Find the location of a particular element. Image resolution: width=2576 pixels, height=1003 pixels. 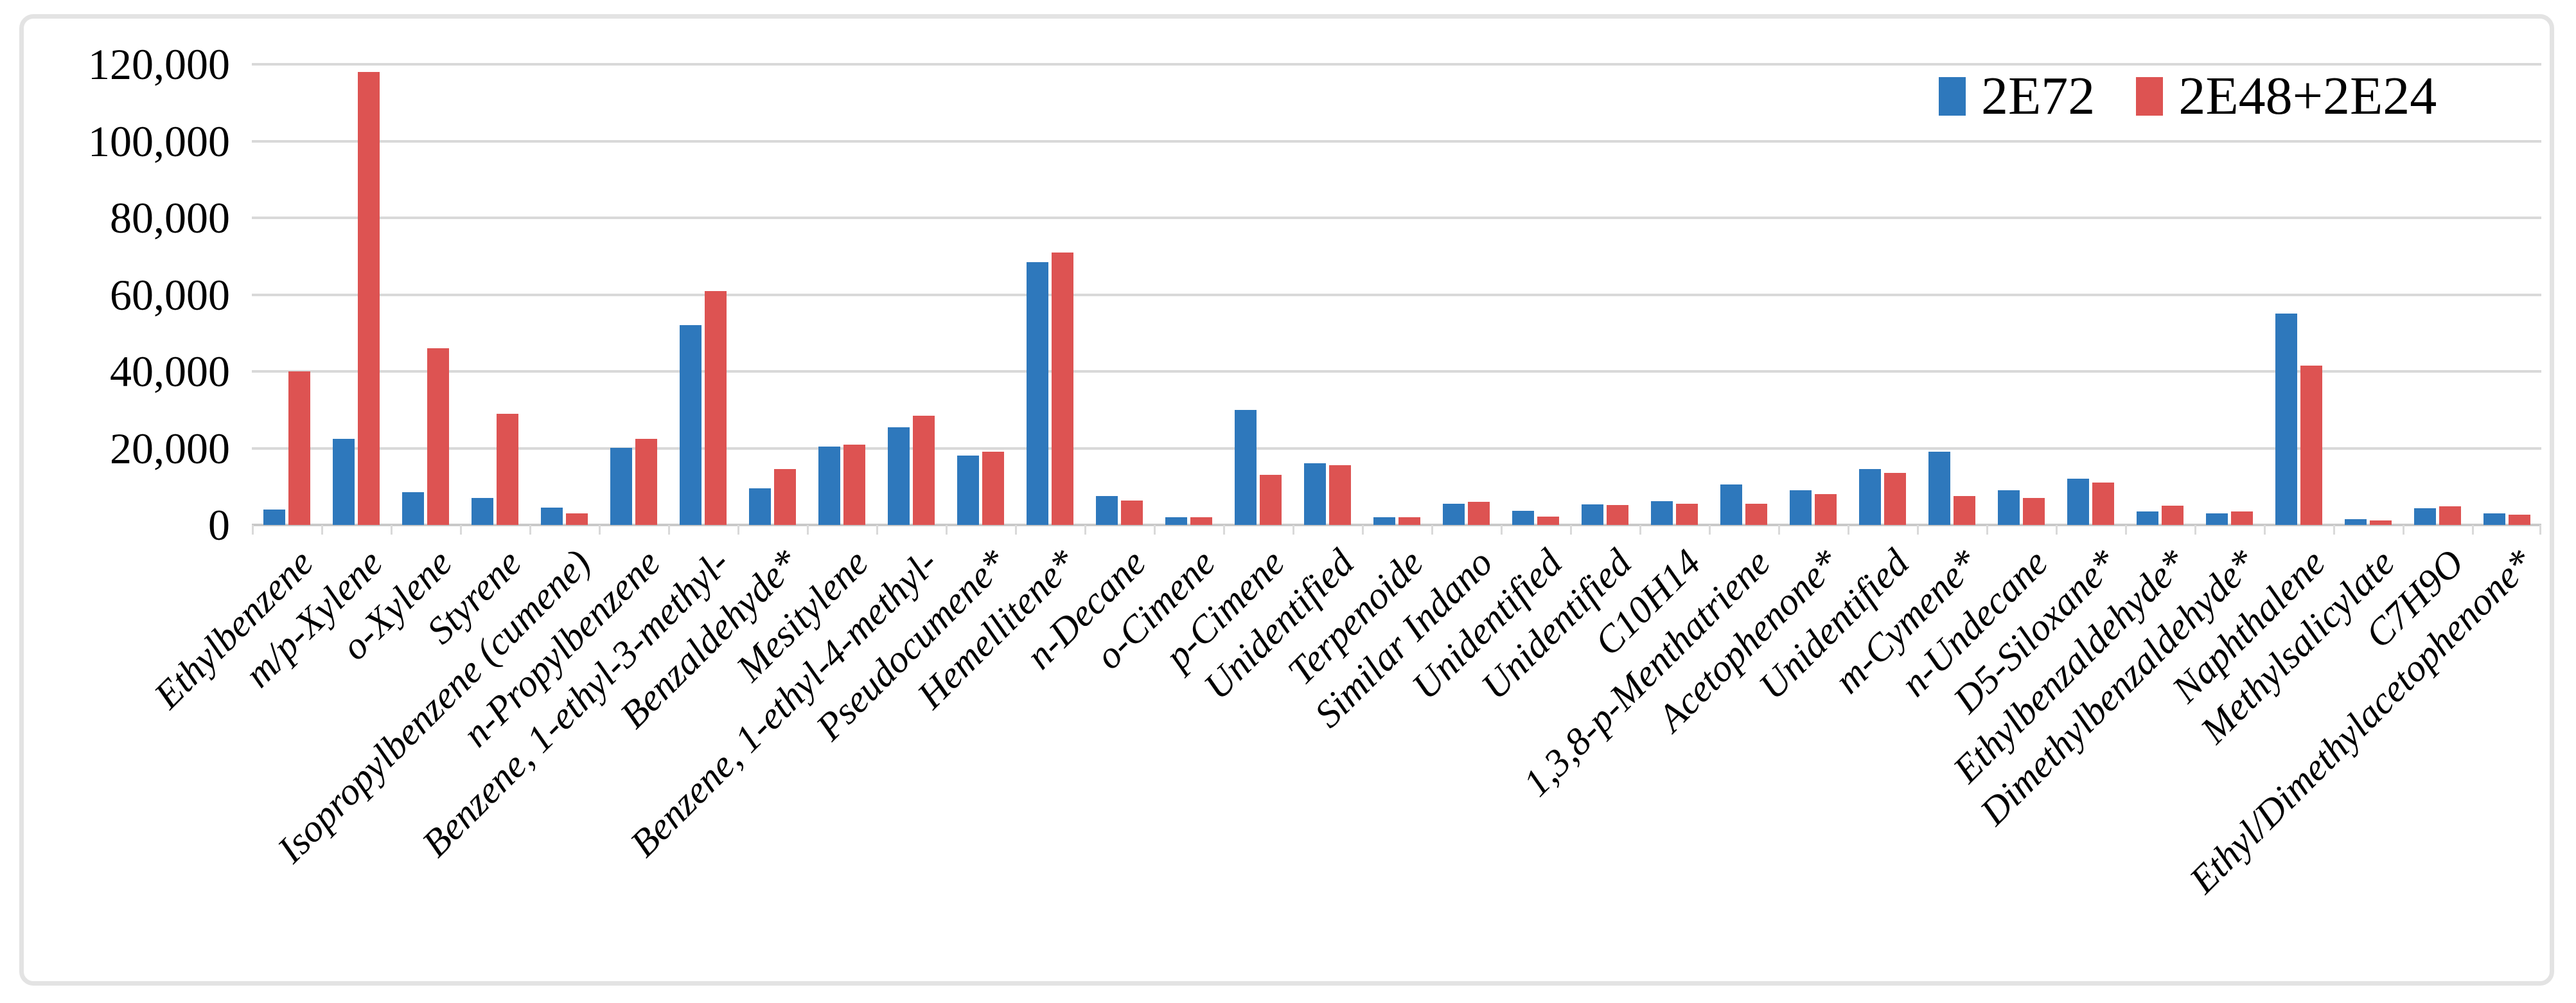

legend-label-2e72: 2E72 is located at coordinates (2038, 96).